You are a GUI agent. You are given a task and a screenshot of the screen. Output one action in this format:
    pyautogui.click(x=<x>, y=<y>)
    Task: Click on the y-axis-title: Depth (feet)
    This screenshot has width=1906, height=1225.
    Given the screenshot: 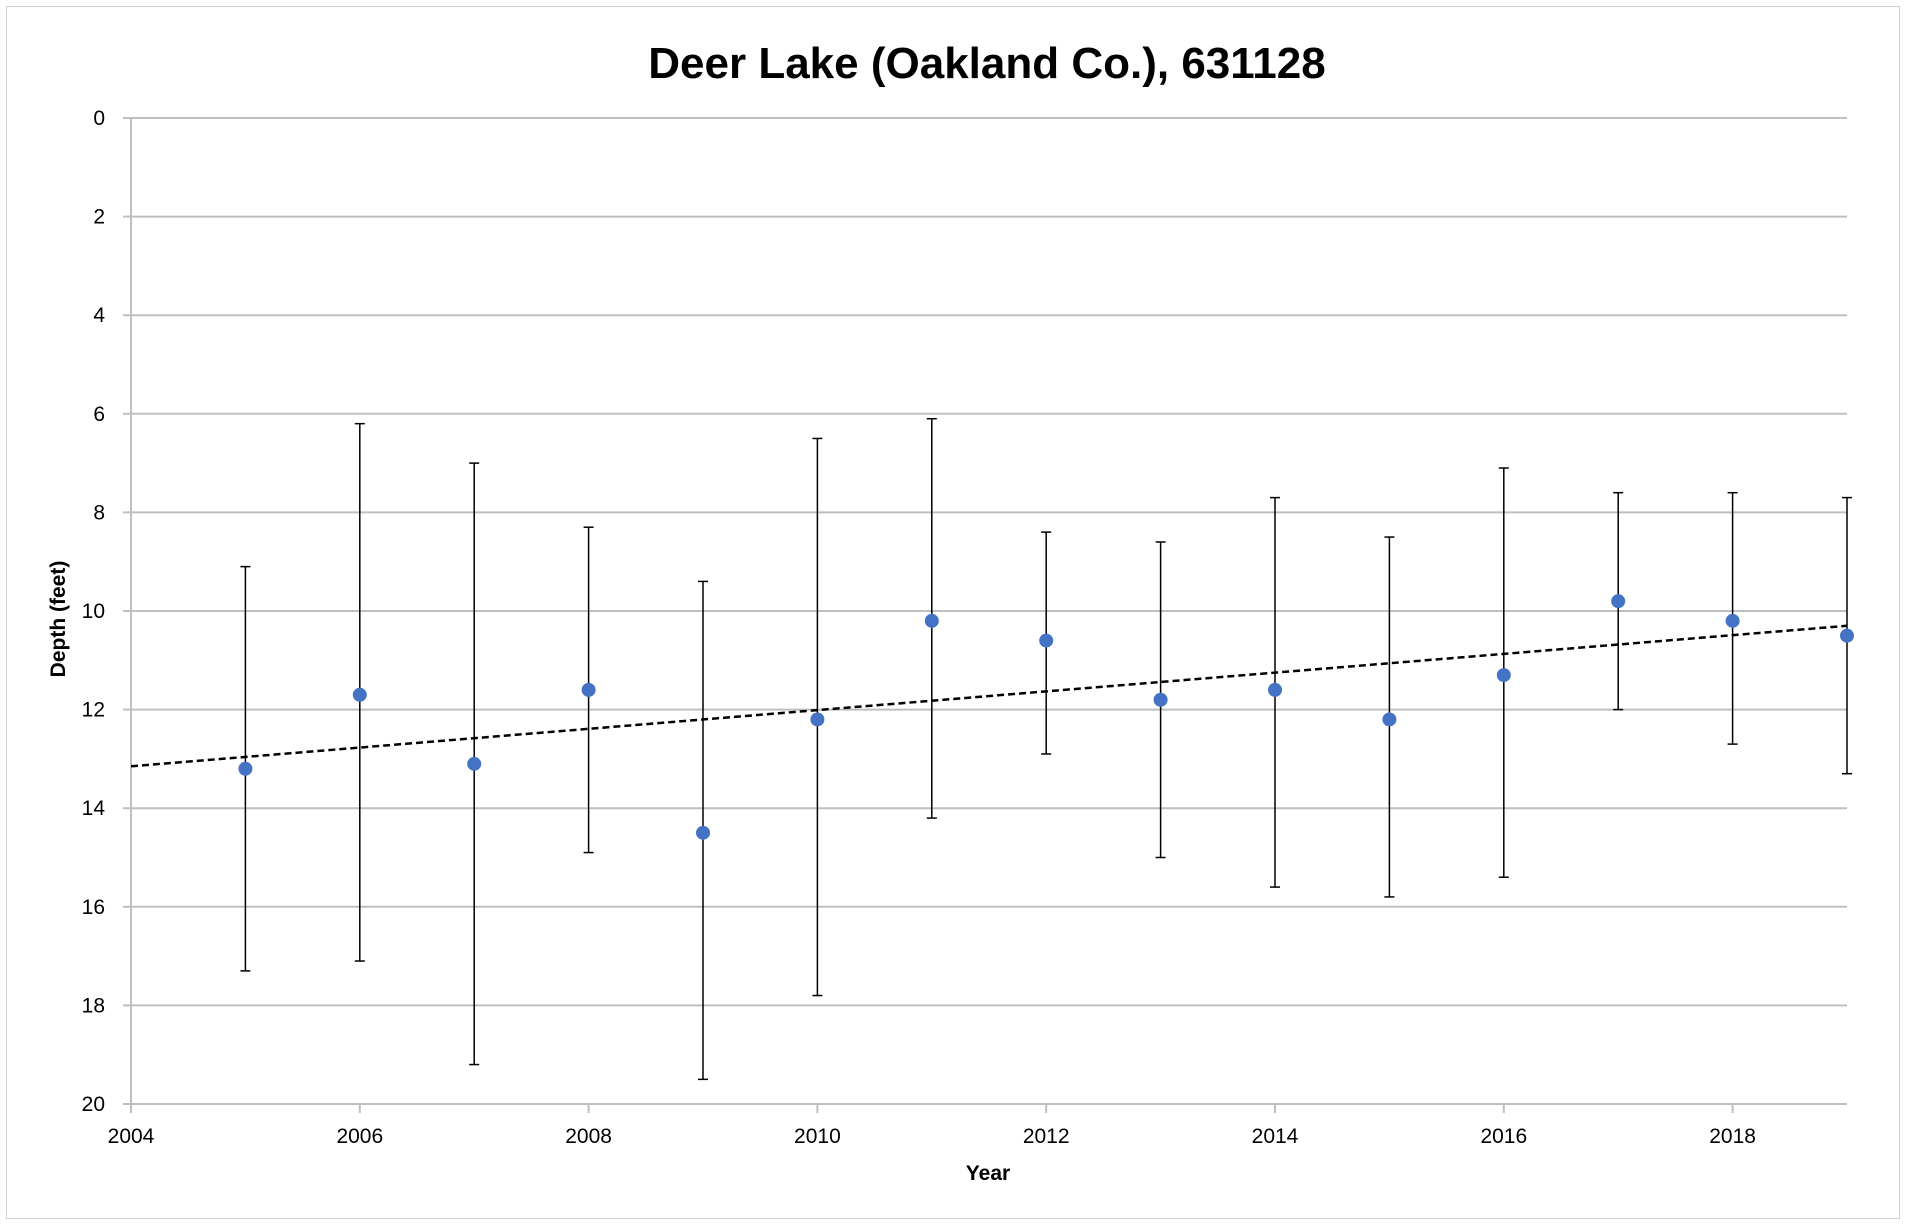 What is the action you would take?
    pyautogui.click(x=58, y=619)
    